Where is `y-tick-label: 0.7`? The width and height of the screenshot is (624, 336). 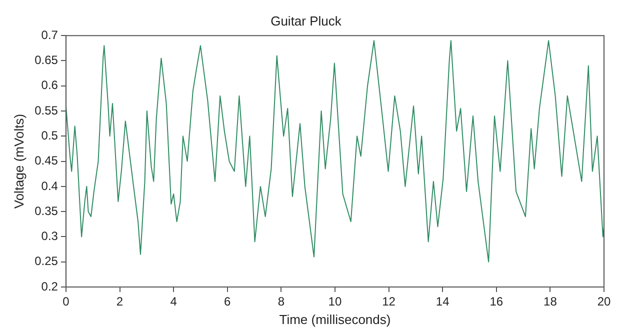 y-tick-label: 0.7 is located at coordinates (49, 35).